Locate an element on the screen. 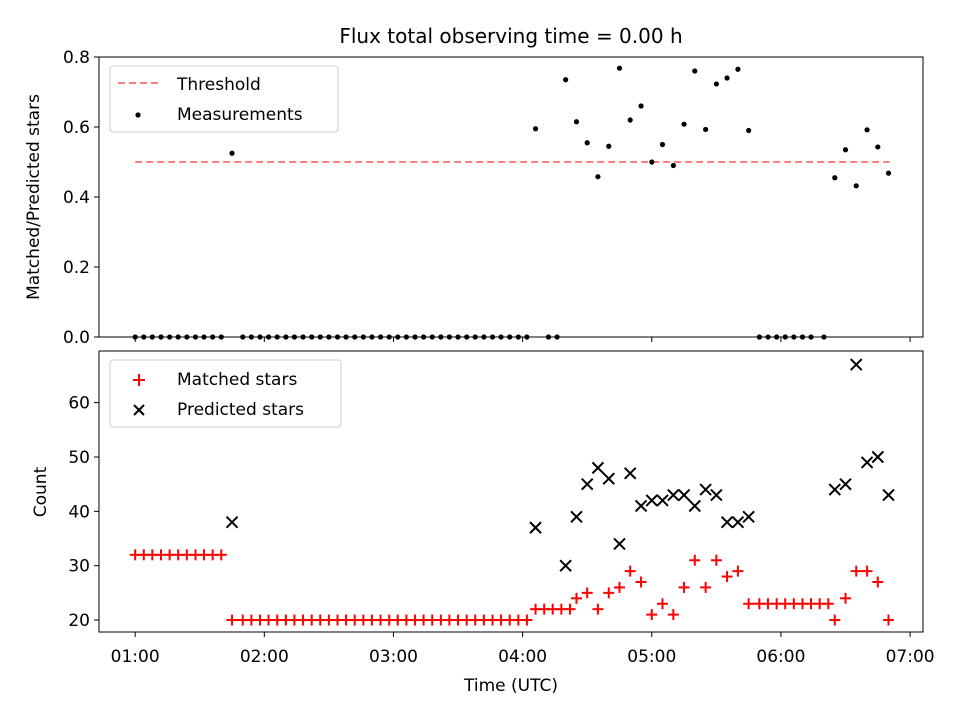 The height and width of the screenshot is (720, 960). x-tick-label: 04:00 is located at coordinates (522, 657).